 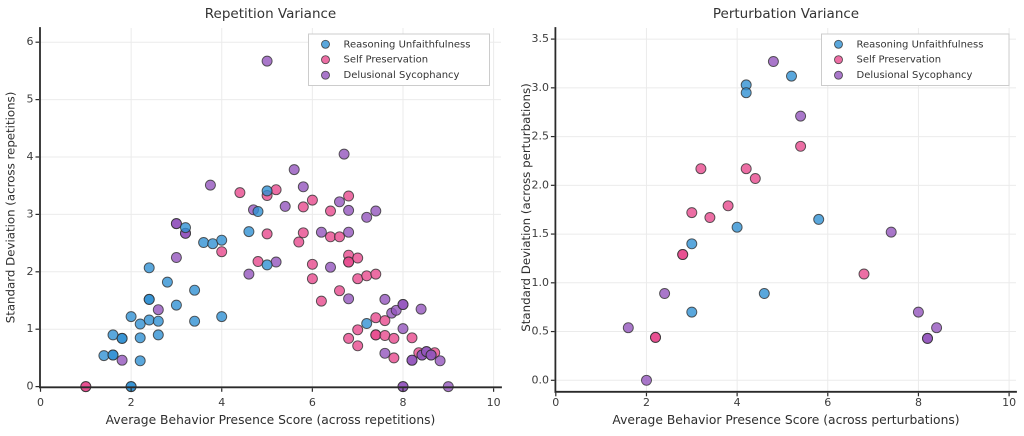 I want to click on y-tick-label: 1.0, so click(x=541, y=282).